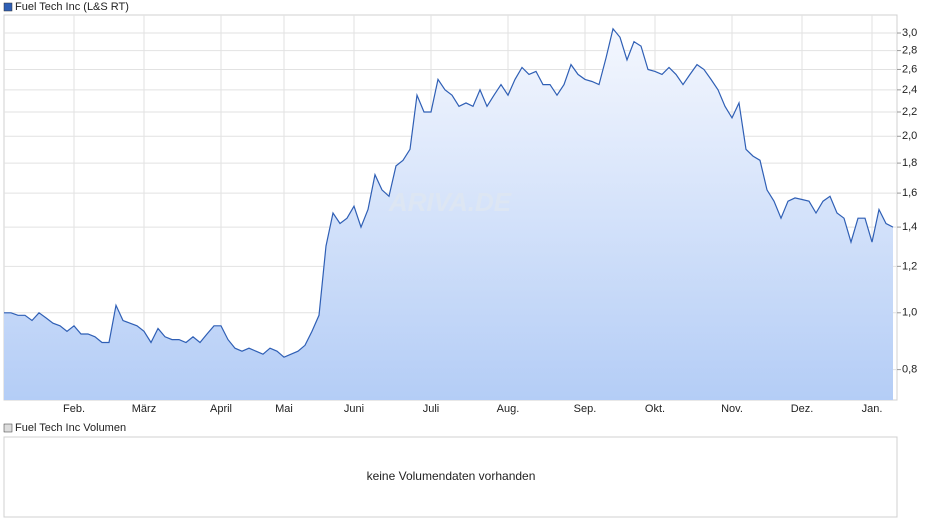  What do you see at coordinates (8, 428) in the screenshot?
I see `volume-legend-swatch` at bounding box center [8, 428].